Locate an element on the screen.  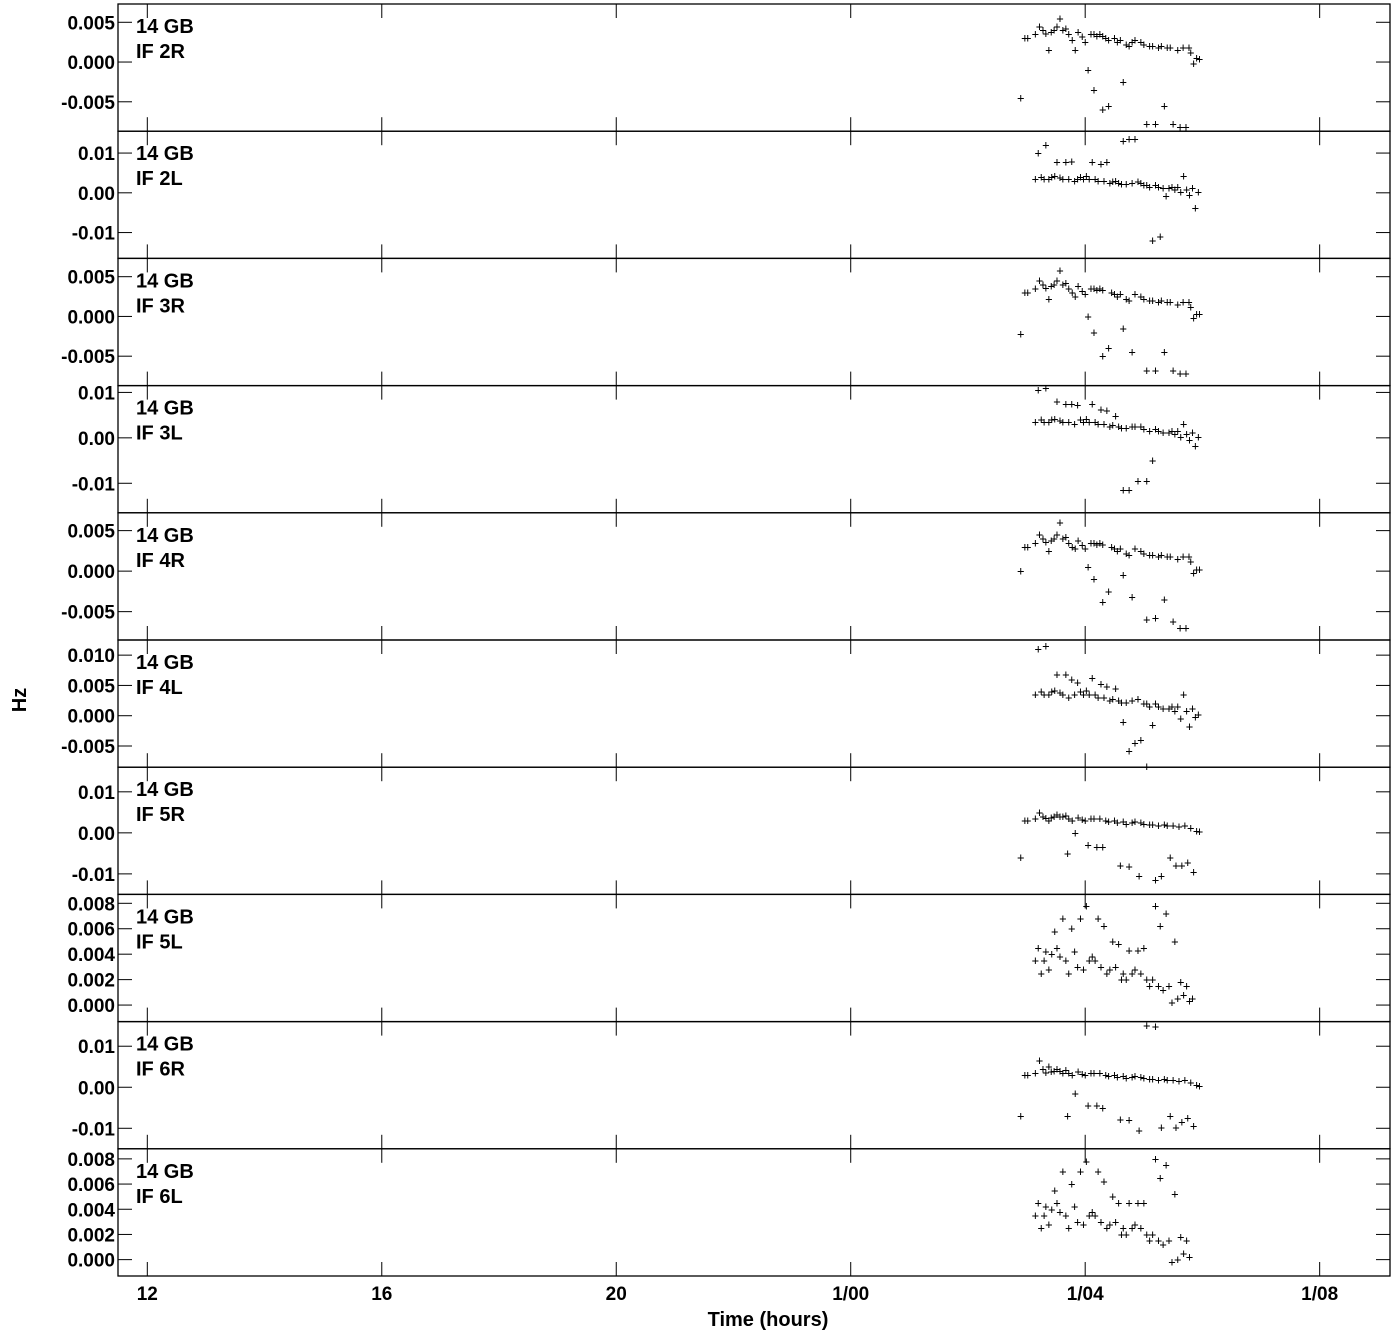
x-tick-label: 12 is located at coordinates (147, 1294).